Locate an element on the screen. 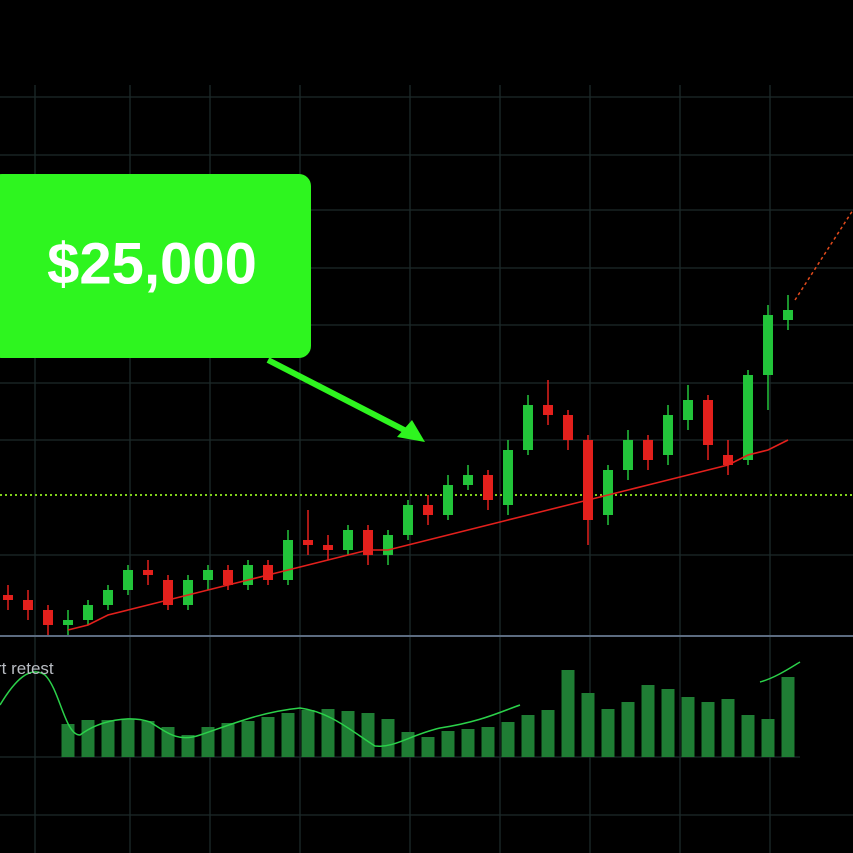  callout-box is located at coordinates (155, 266).